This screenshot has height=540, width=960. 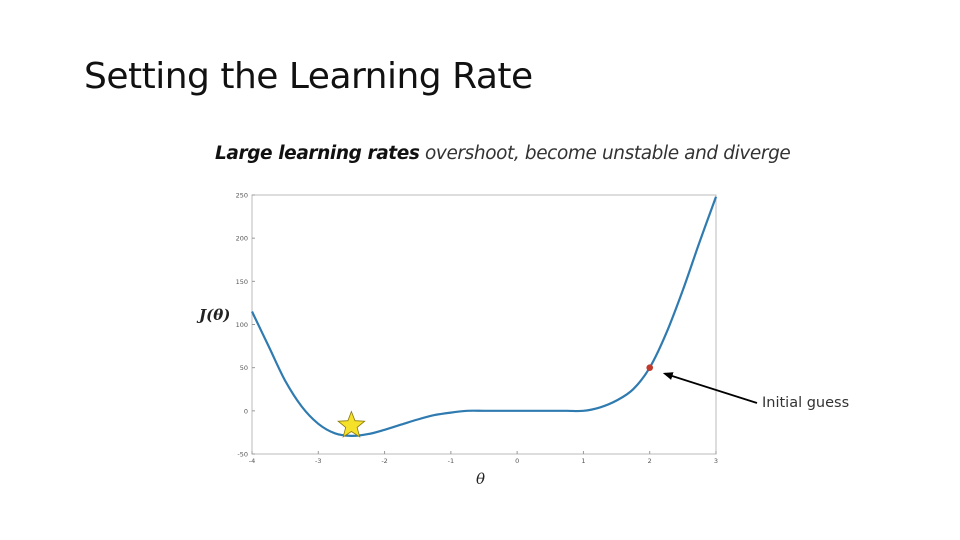 What do you see at coordinates (318, 461) in the screenshot?
I see `x-tick-label: -3` at bounding box center [318, 461].